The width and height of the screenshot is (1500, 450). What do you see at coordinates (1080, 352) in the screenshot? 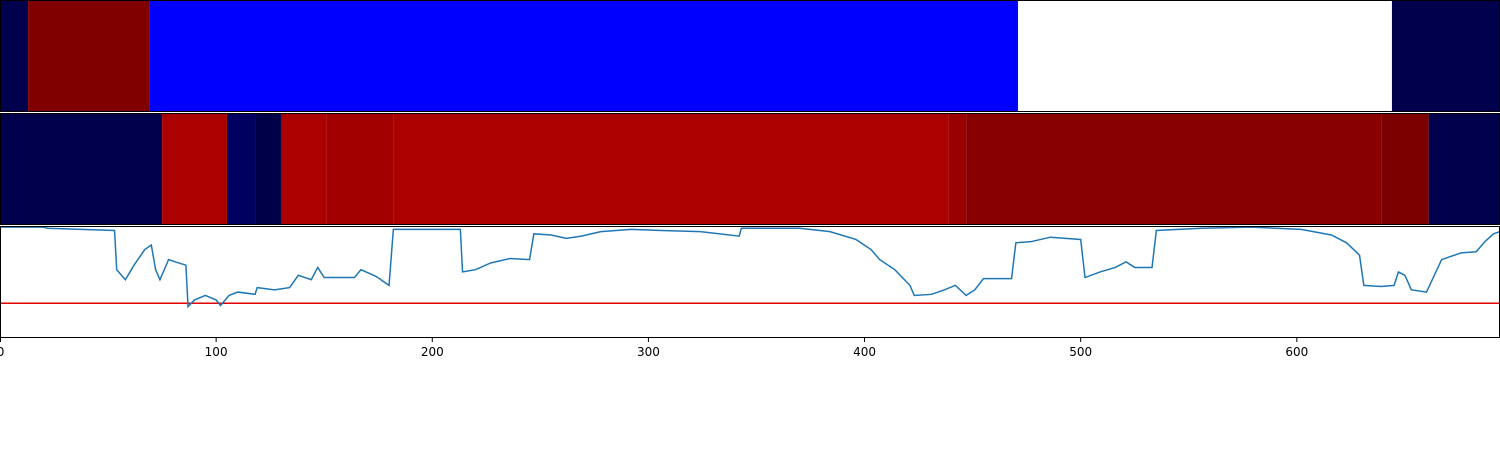
I see `x-tick-label: 500` at bounding box center [1080, 352].